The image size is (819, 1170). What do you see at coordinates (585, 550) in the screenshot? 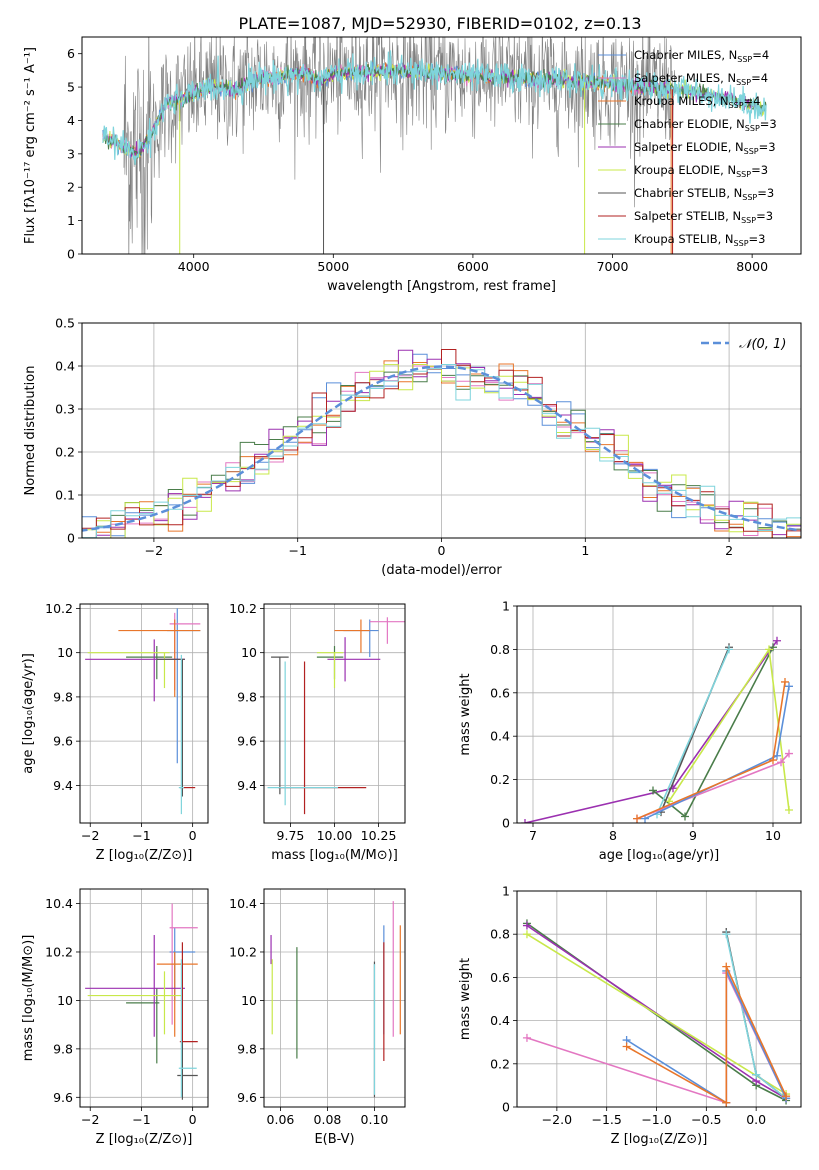
I see `x-tick-label: 1` at bounding box center [585, 550].